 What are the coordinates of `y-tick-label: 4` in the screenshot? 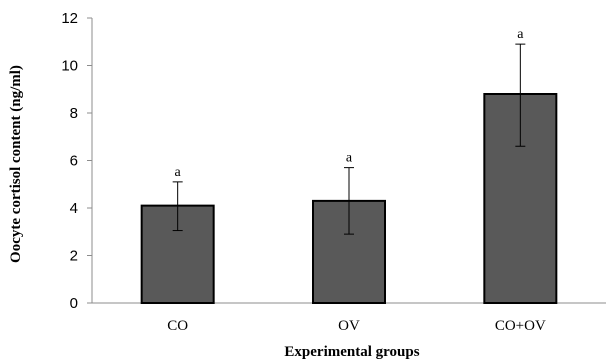 It's located at (74, 208).